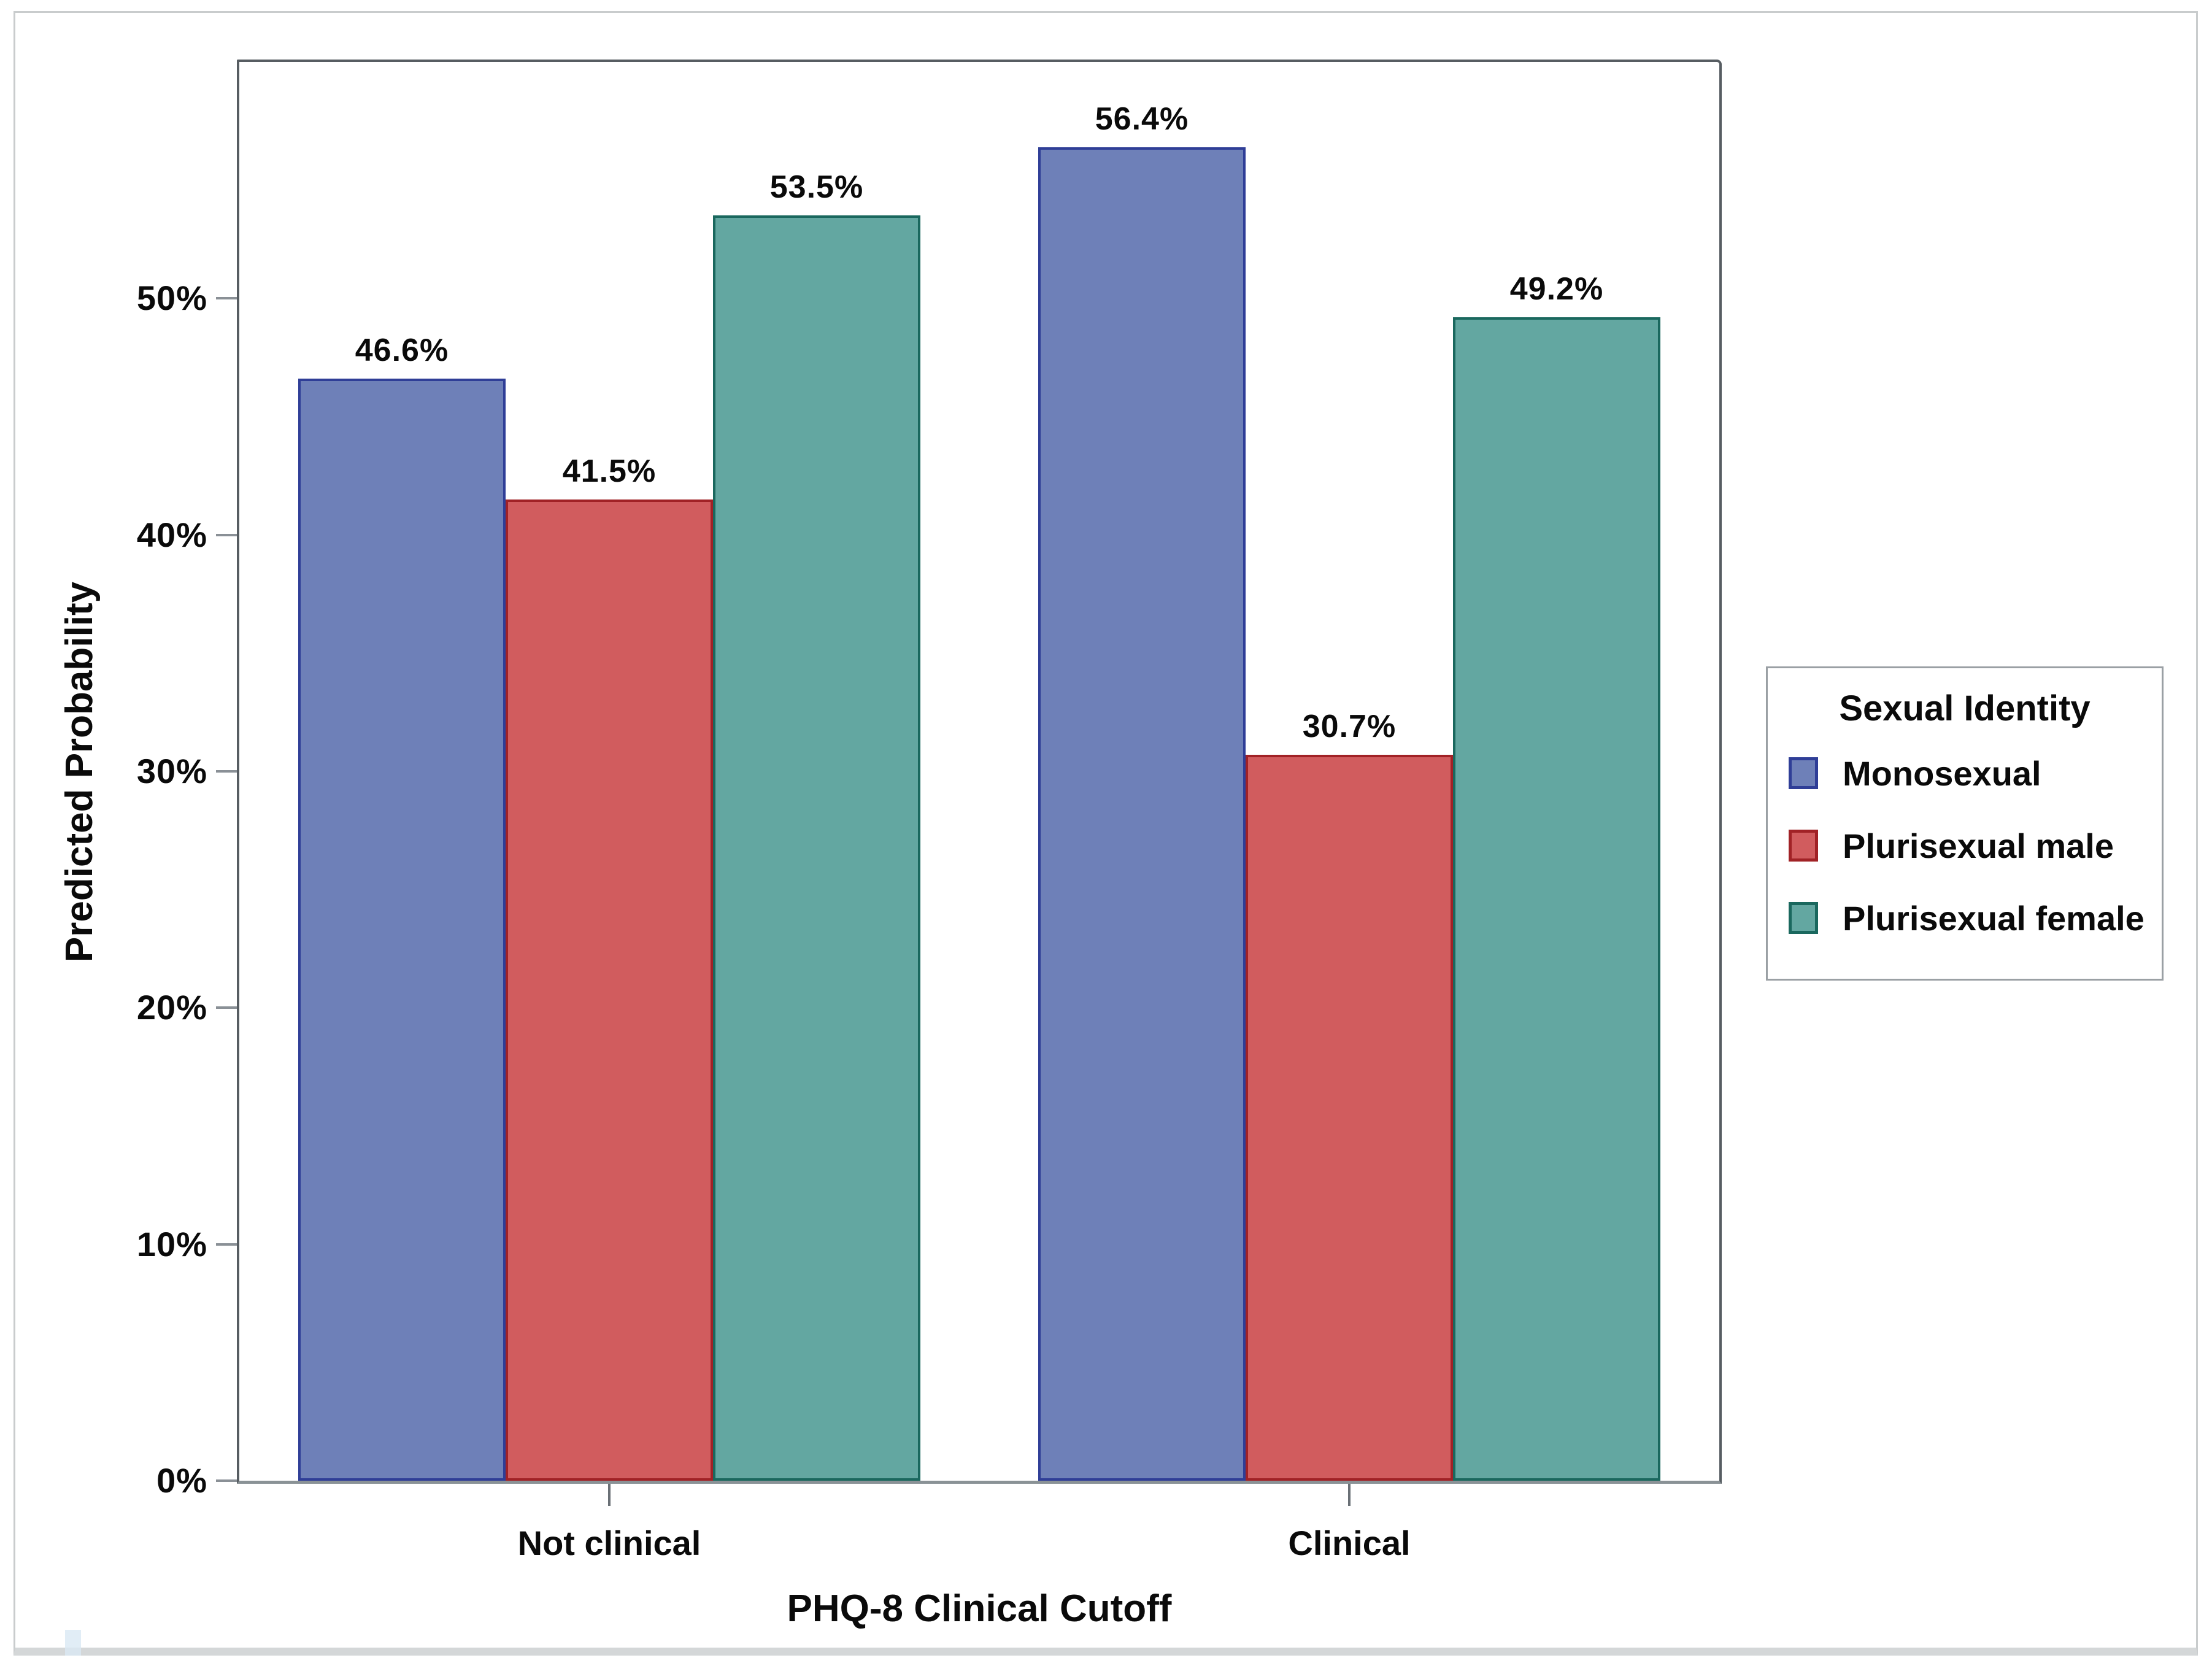  What do you see at coordinates (1350, 726) in the screenshot?
I see `bar-value-label: 30.7%` at bounding box center [1350, 726].